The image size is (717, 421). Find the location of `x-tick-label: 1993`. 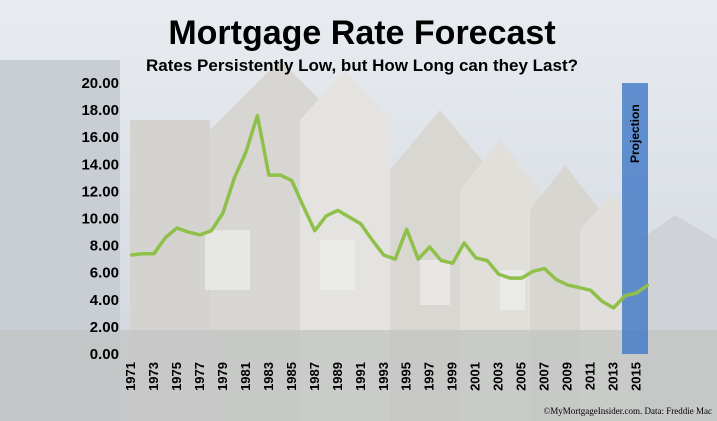

x-tick-label: 1993 is located at coordinates (383, 376).